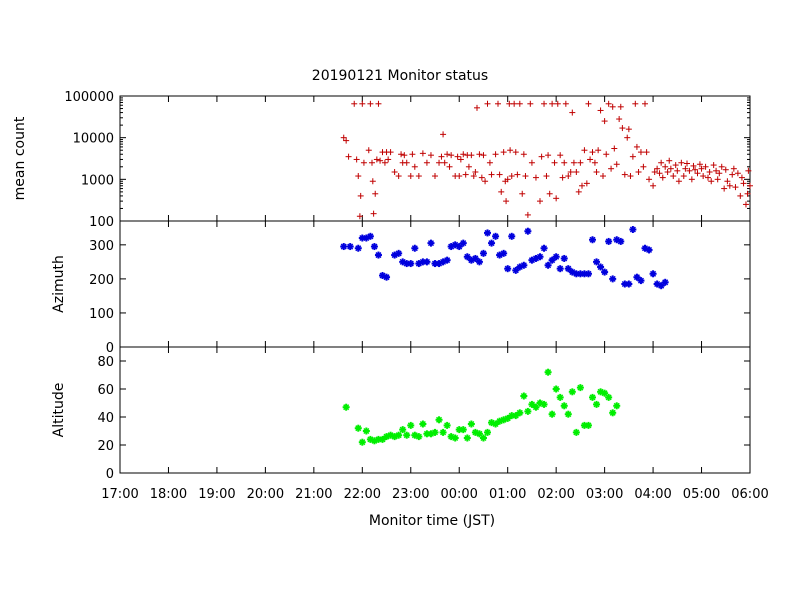  What do you see at coordinates (93, 139) in the screenshot?
I see `y-tick-label: 10000` at bounding box center [93, 139].